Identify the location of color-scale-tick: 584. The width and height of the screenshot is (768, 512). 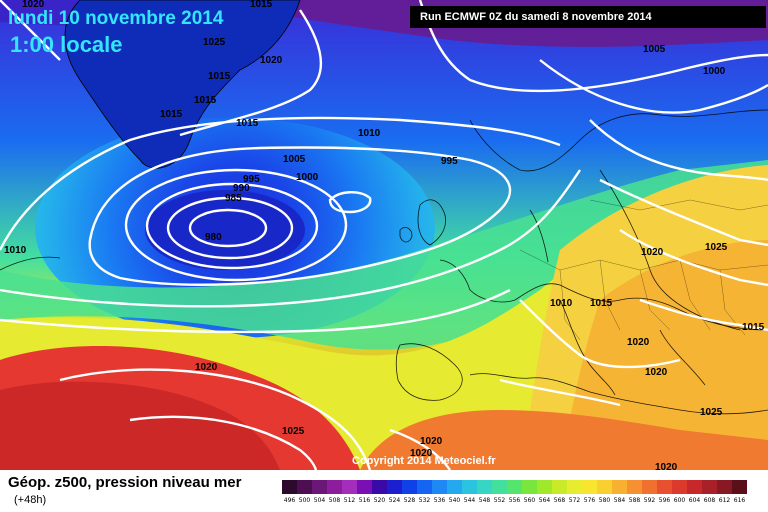
(619, 500).